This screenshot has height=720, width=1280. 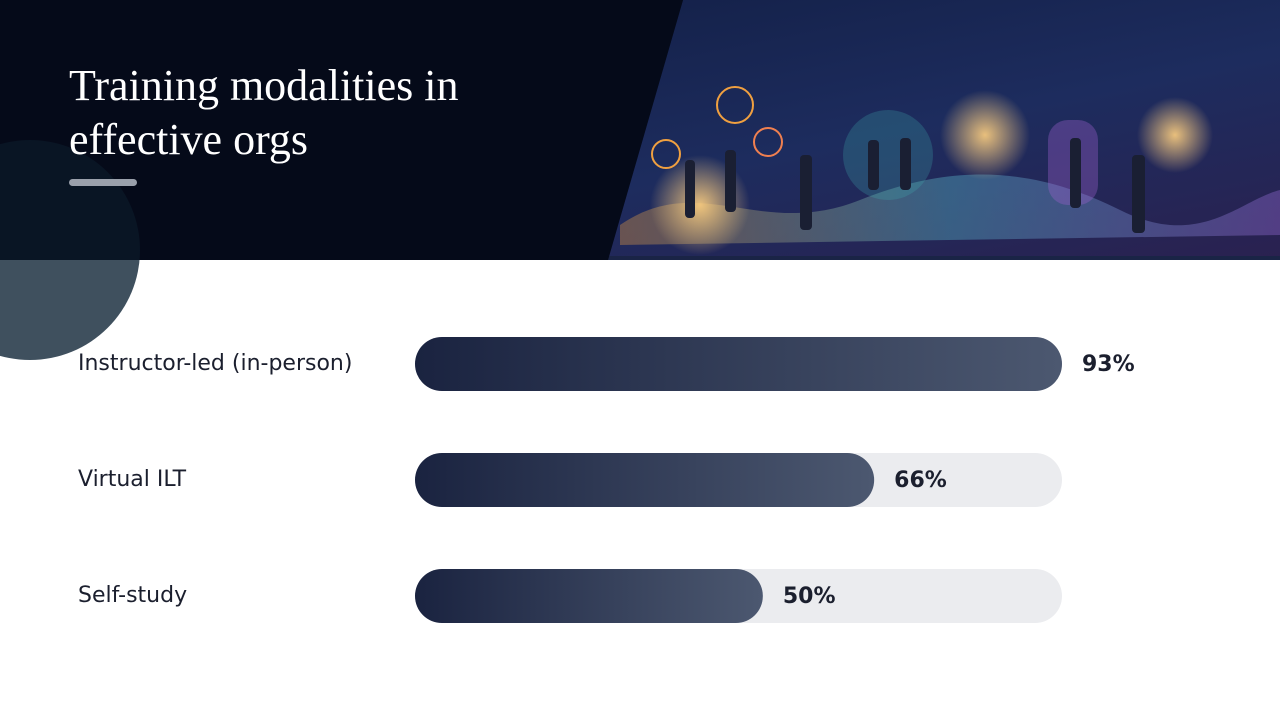 What do you see at coordinates (809, 596) in the screenshot?
I see `value-label: 50%` at bounding box center [809, 596].